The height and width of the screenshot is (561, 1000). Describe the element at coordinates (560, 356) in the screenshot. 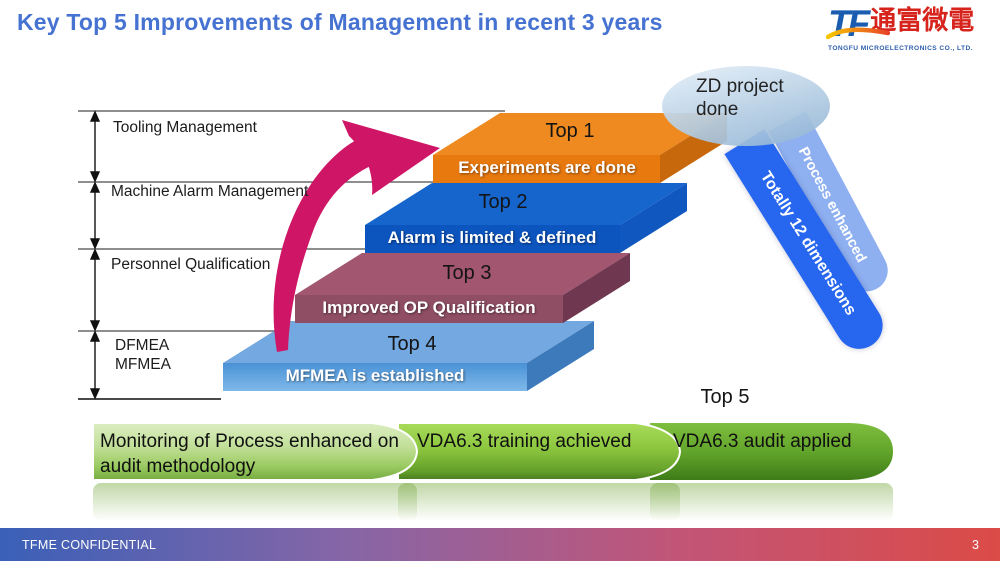

I see `step-top4-side-face` at that location.